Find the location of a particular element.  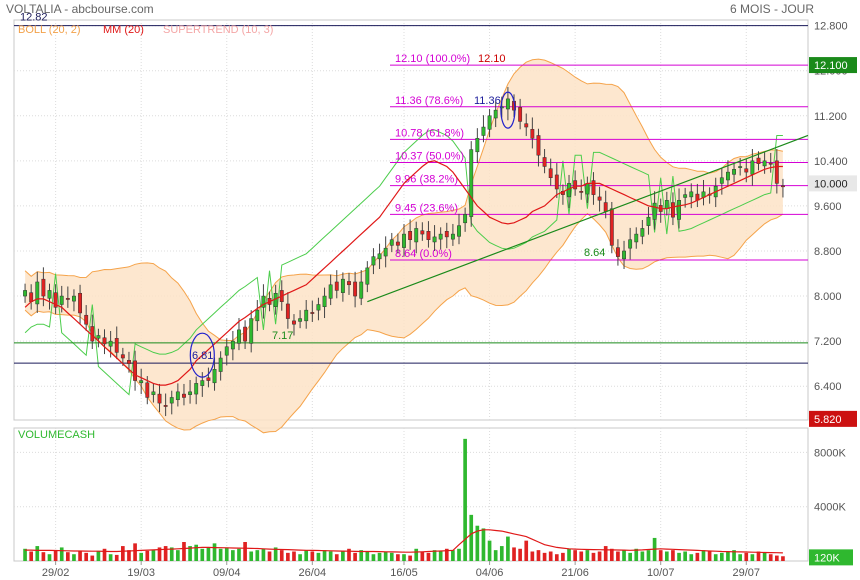

y-tick-label: 12.800 is located at coordinates (831, 27).